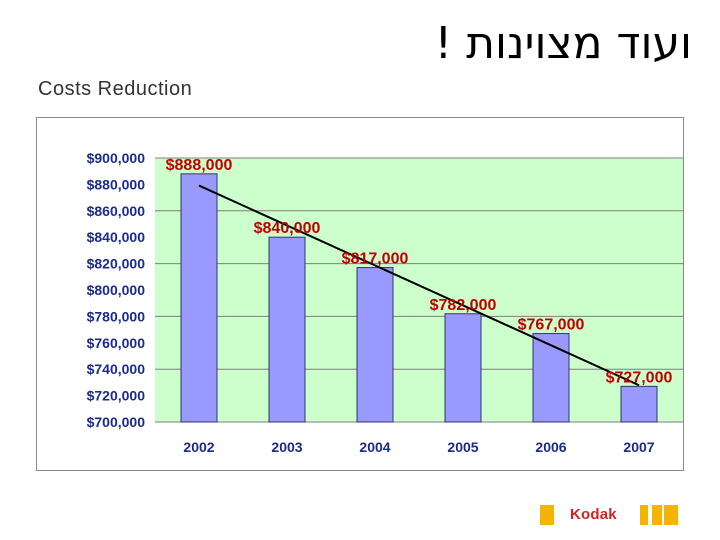  I want to click on kodak-logo: Kodak, so click(609, 515).